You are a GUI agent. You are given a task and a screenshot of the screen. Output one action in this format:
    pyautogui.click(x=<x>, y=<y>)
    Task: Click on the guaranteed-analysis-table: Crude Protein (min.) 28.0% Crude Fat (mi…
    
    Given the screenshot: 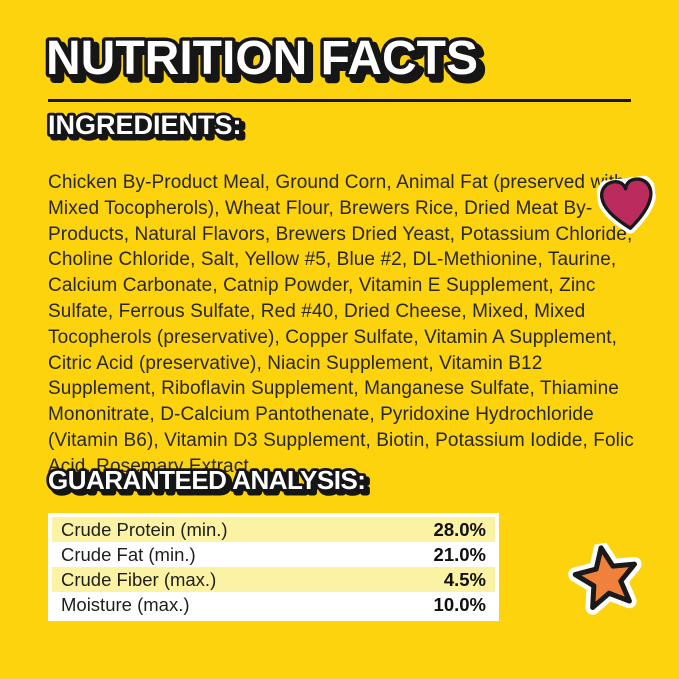 What is the action you would take?
    pyautogui.click(x=273, y=567)
    